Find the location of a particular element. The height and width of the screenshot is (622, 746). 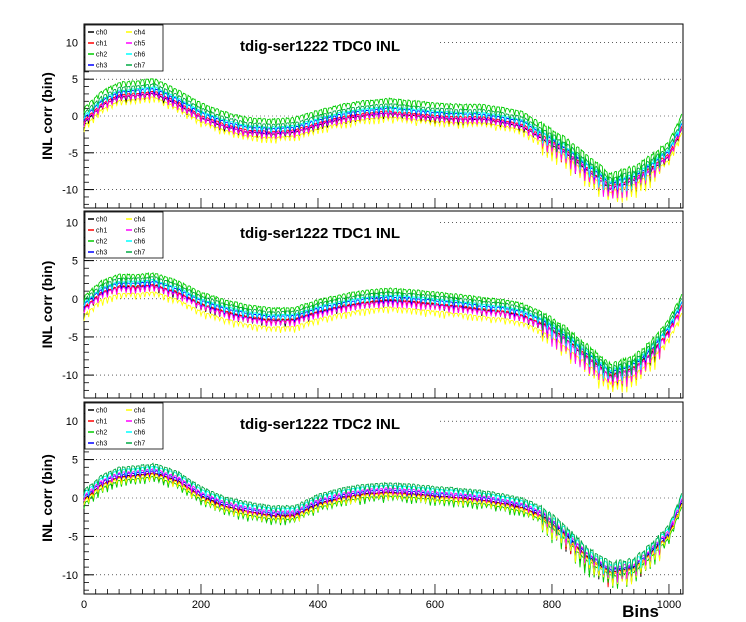

x-axis-label: Bins is located at coordinates (640, 611).